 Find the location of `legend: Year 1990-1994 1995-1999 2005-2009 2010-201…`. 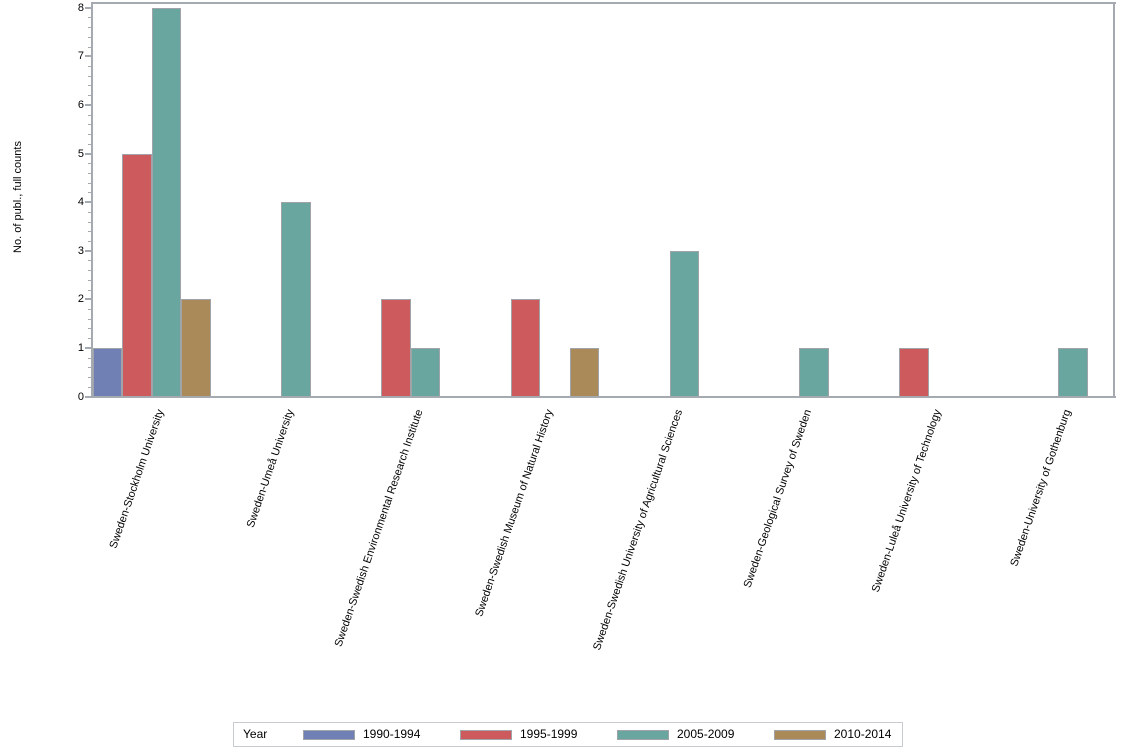

legend: Year 1990-1994 1995-1999 2005-2009 2010-201… is located at coordinates (568, 734).